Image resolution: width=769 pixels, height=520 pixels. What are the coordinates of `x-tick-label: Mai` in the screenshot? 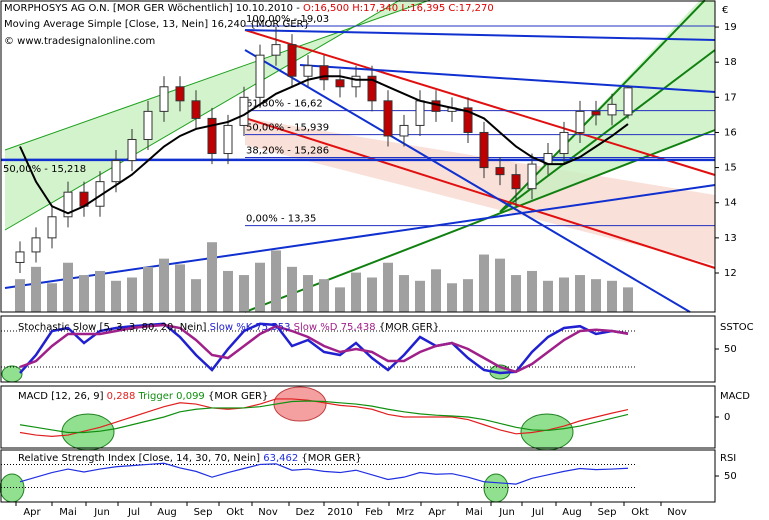 It's located at (68, 512).